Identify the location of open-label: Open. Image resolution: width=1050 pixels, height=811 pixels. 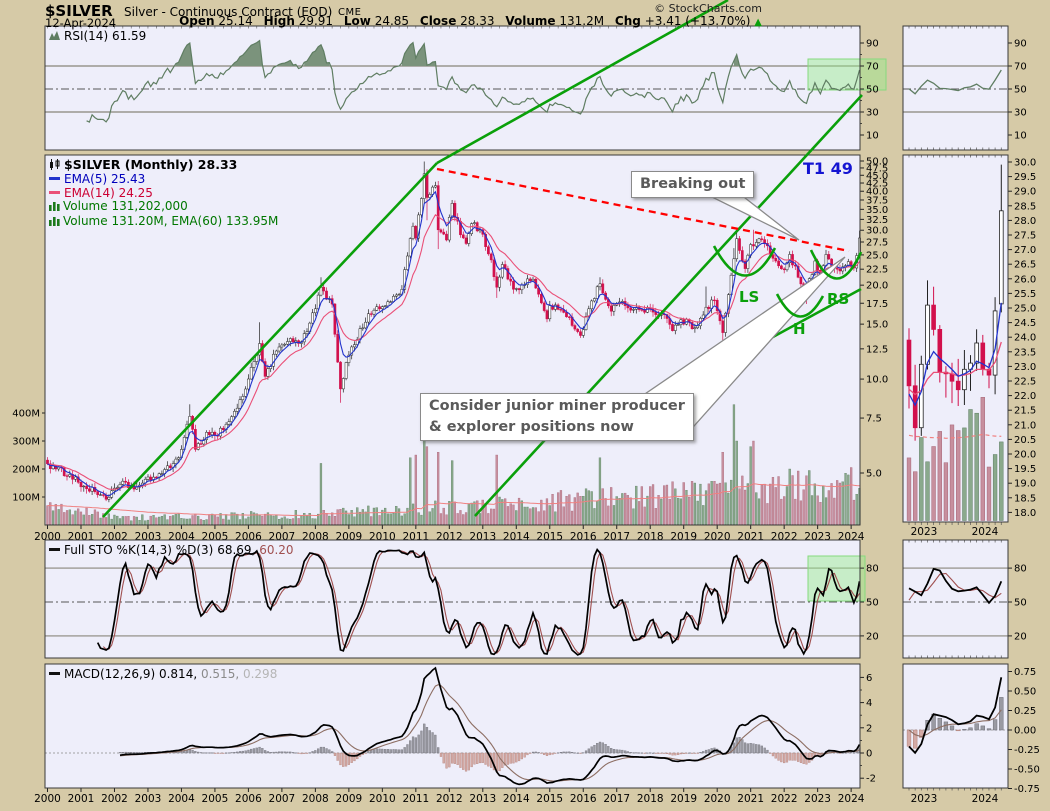
(197, 21).